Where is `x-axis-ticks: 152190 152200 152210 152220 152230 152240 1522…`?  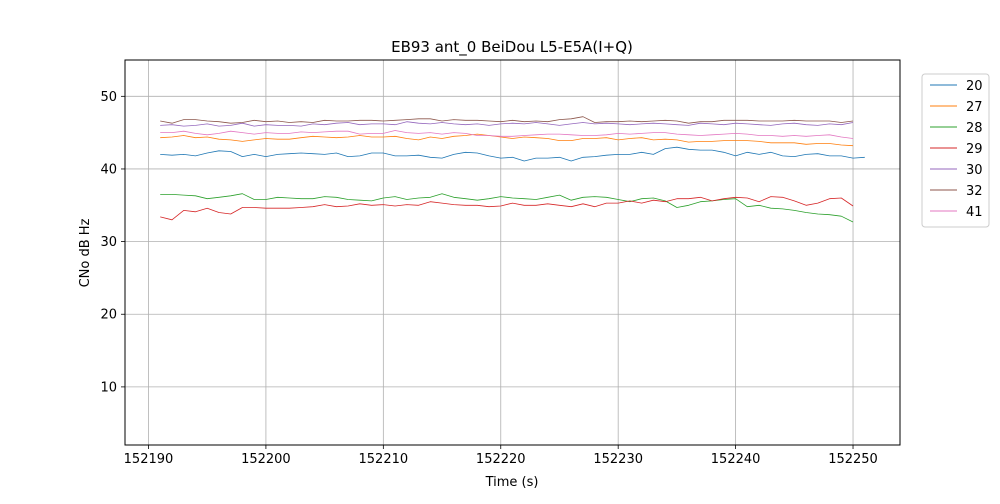 x-axis-ticks: 152190 152200 152210 152220 152230 152240 1522… is located at coordinates (501, 456).